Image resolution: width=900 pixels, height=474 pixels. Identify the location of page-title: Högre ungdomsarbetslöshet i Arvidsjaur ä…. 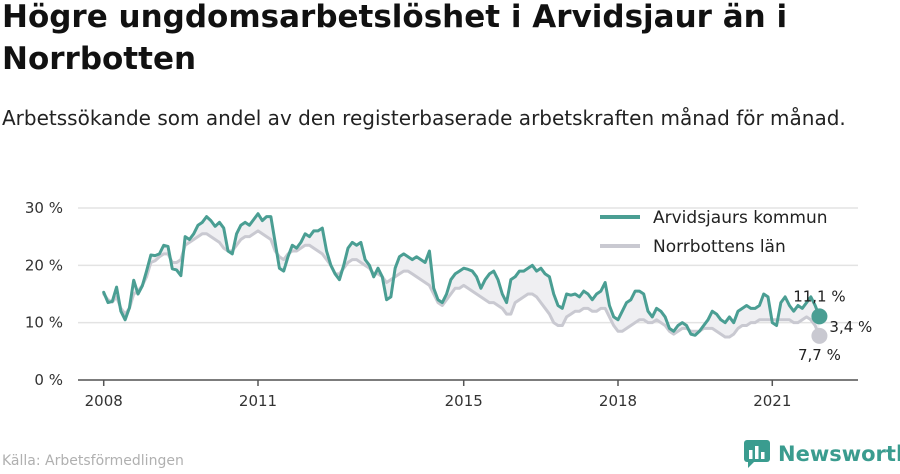
(395, 38).